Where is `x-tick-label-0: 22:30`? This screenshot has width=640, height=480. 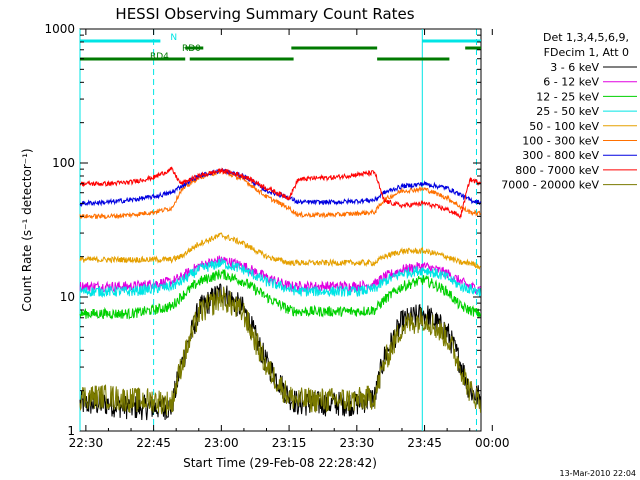 x-tick-label-0: 22:30 is located at coordinates (86, 443).